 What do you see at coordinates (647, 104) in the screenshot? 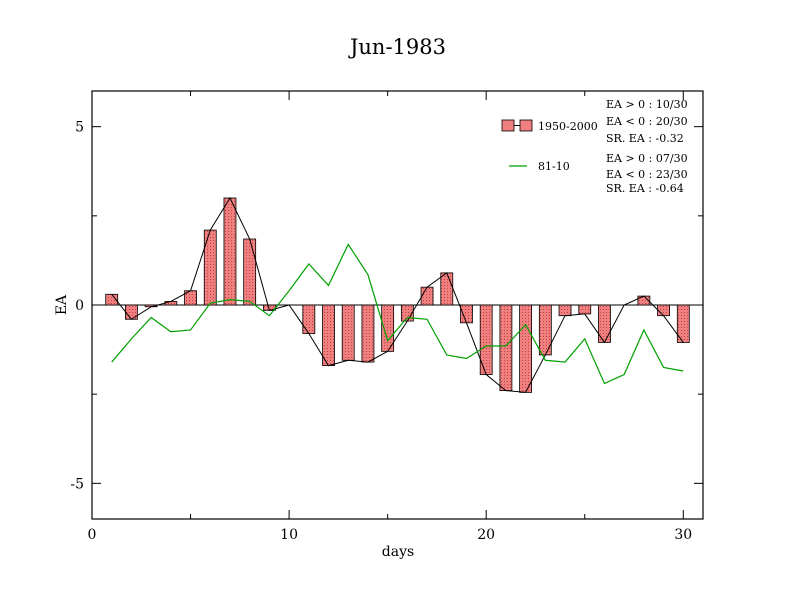
I see `legend-stat: EA > 0 : 10/30` at bounding box center [647, 104].